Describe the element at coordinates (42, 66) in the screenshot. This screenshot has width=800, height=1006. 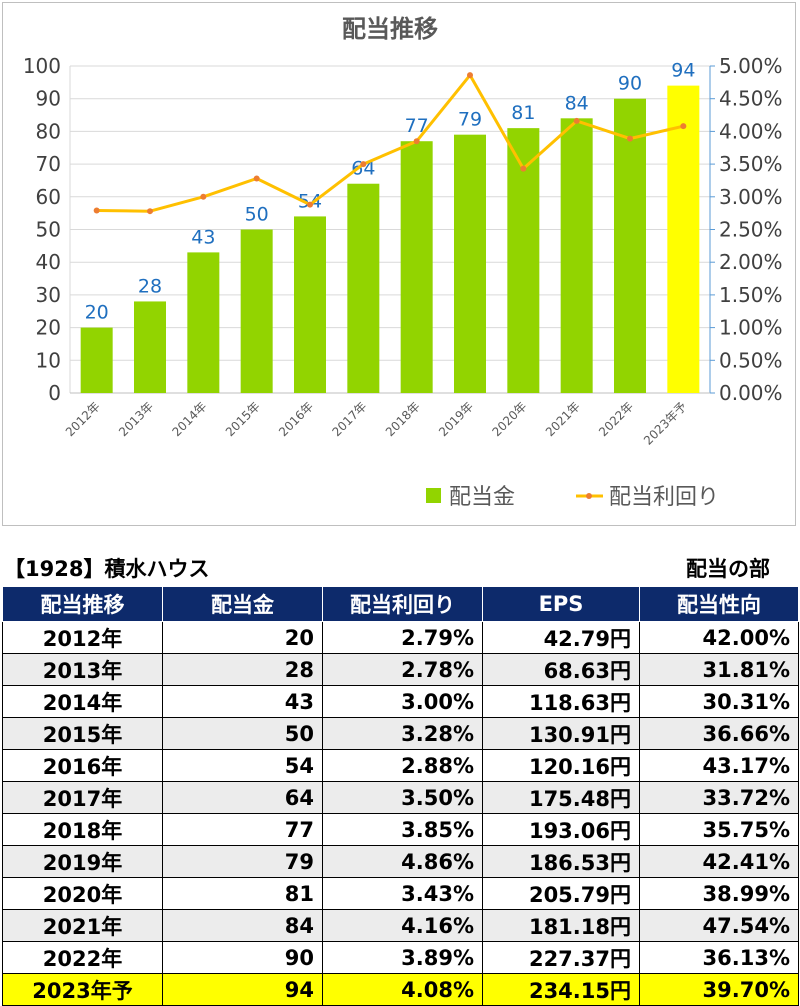
I see `y-left-tick-label: 100` at that location.